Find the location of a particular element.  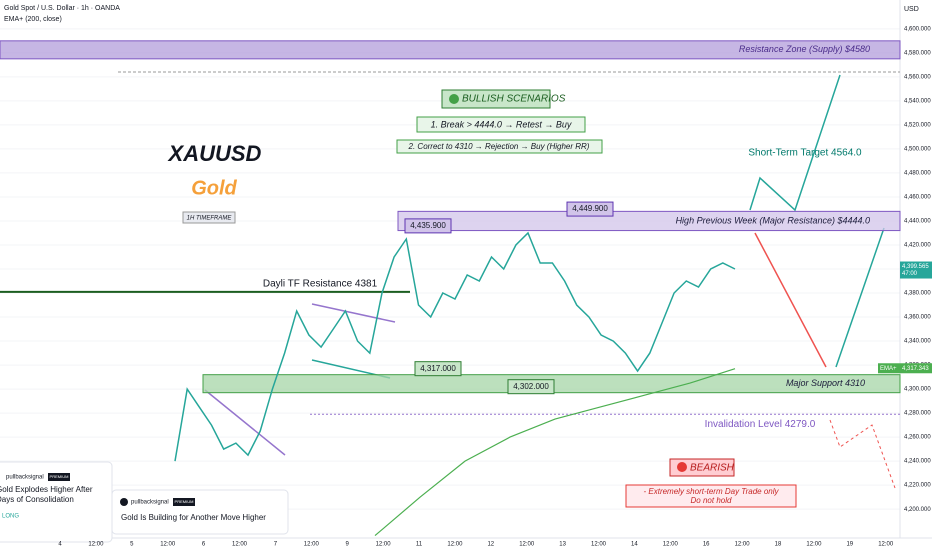

x-tick-label: 16 is located at coordinates (706, 545).